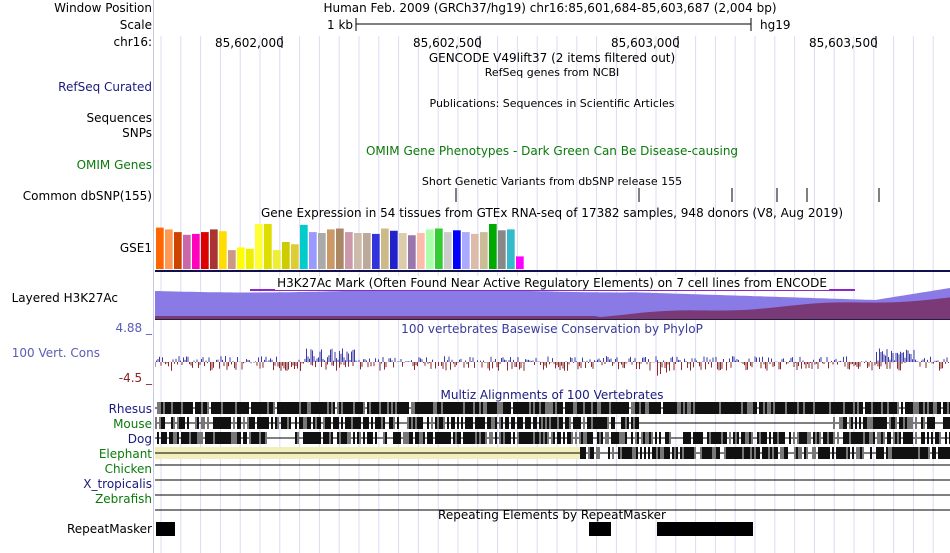 This screenshot has height=553, width=950. What do you see at coordinates (130, 409) in the screenshot?
I see `species-label-rhesus: Rhesus` at bounding box center [130, 409].